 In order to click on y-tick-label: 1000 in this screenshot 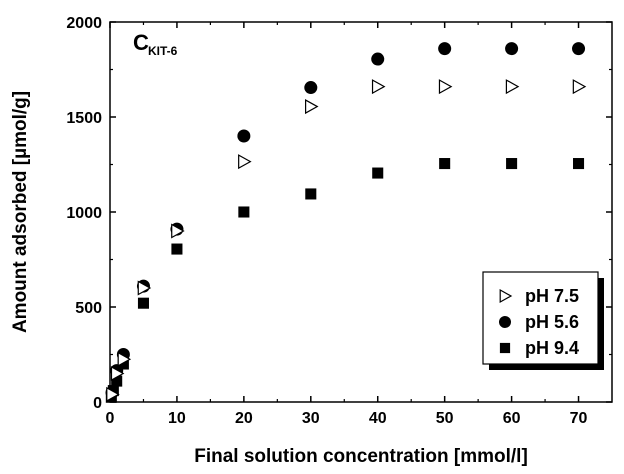, I will do `click(84, 213)`.